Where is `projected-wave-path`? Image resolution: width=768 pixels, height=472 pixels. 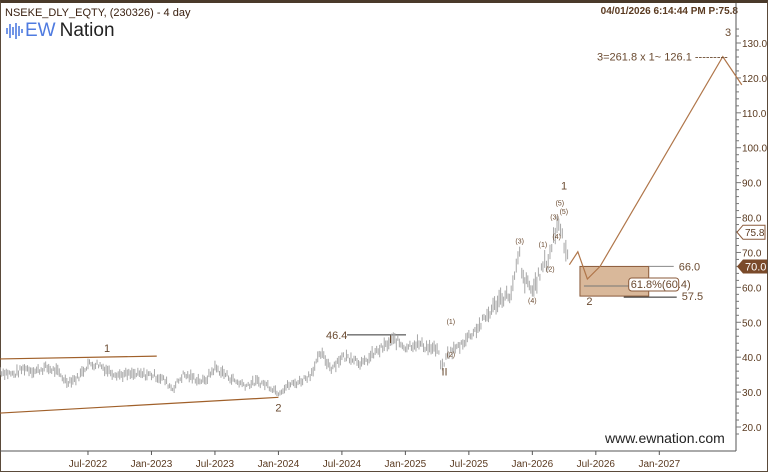 projected-wave-path is located at coordinates (655, 168).